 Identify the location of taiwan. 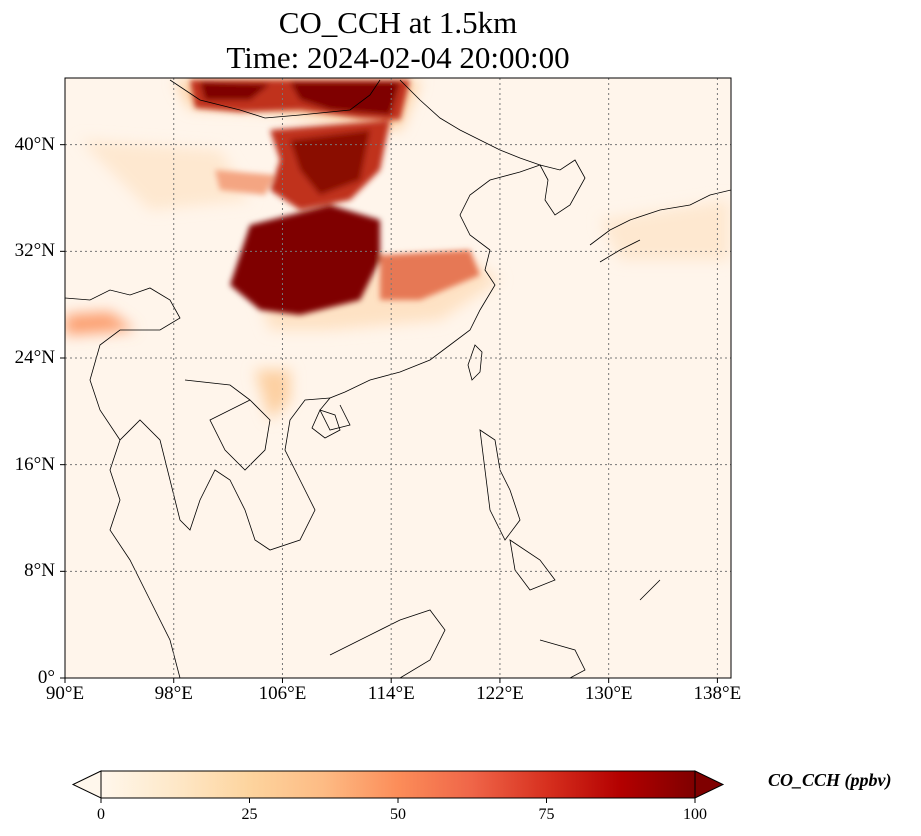
(475, 362).